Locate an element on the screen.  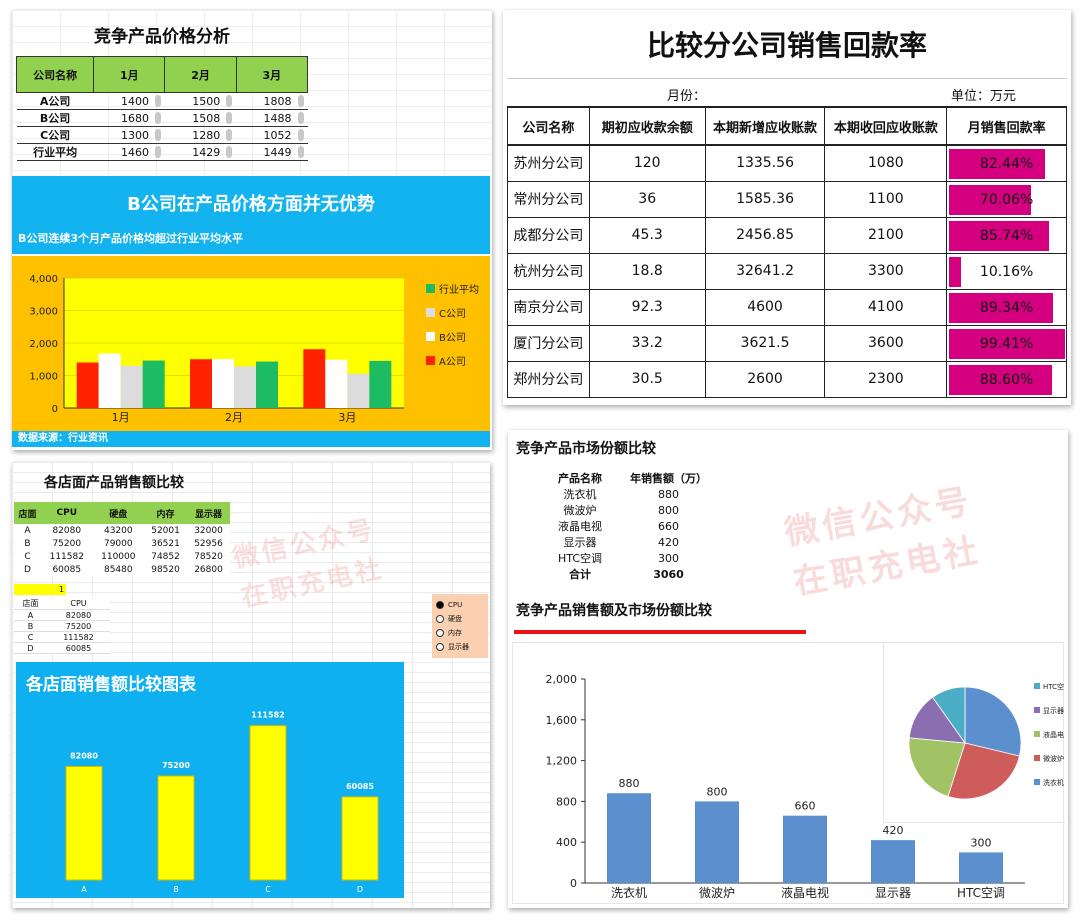
store-chart: 各店面销售额比较图表 82080 A 75200 B 111582 C 60085 D is located at coordinates (210, 780).